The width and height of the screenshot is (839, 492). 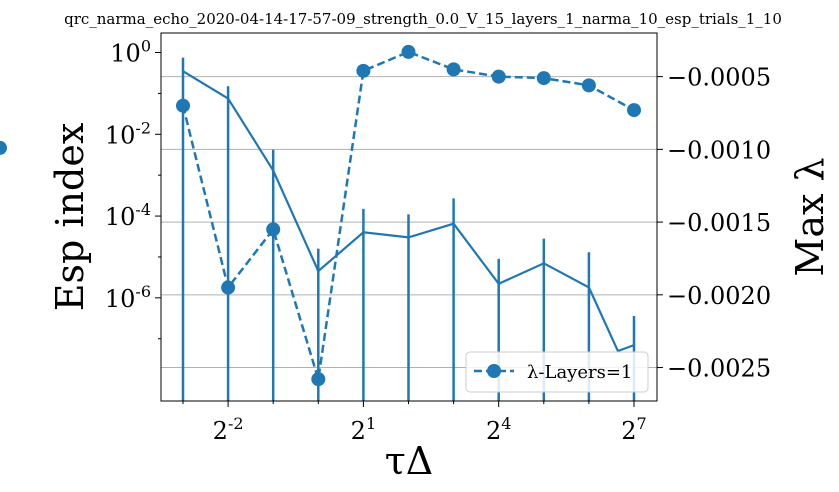 I want to click on legend-label: λ-Layers=1, so click(x=579, y=372).